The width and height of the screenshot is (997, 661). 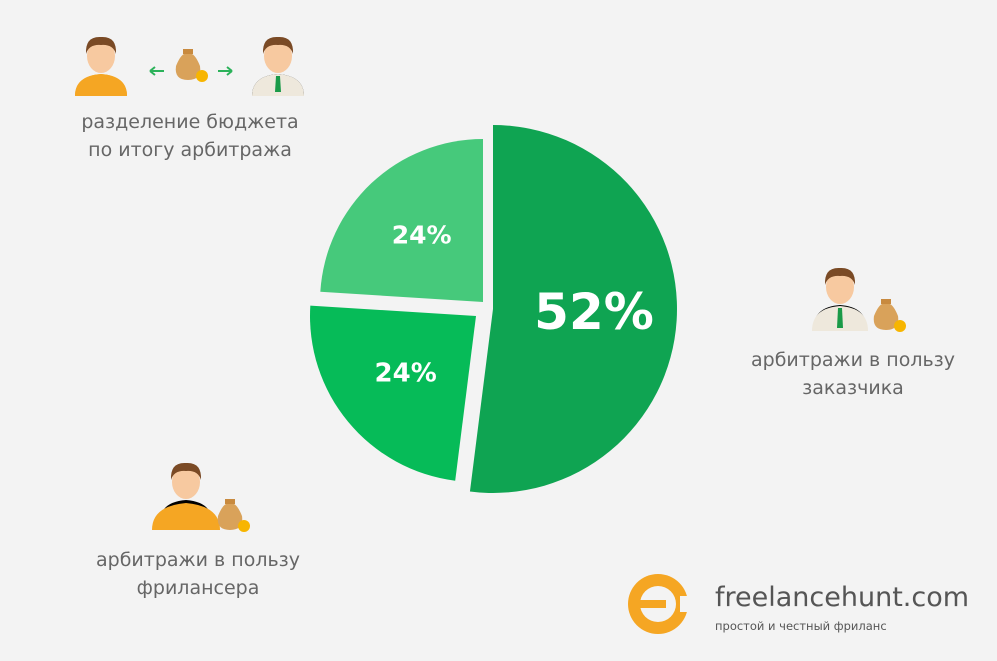 What do you see at coordinates (201, 497) in the screenshot?
I see `icon-freelancer` at bounding box center [201, 497].